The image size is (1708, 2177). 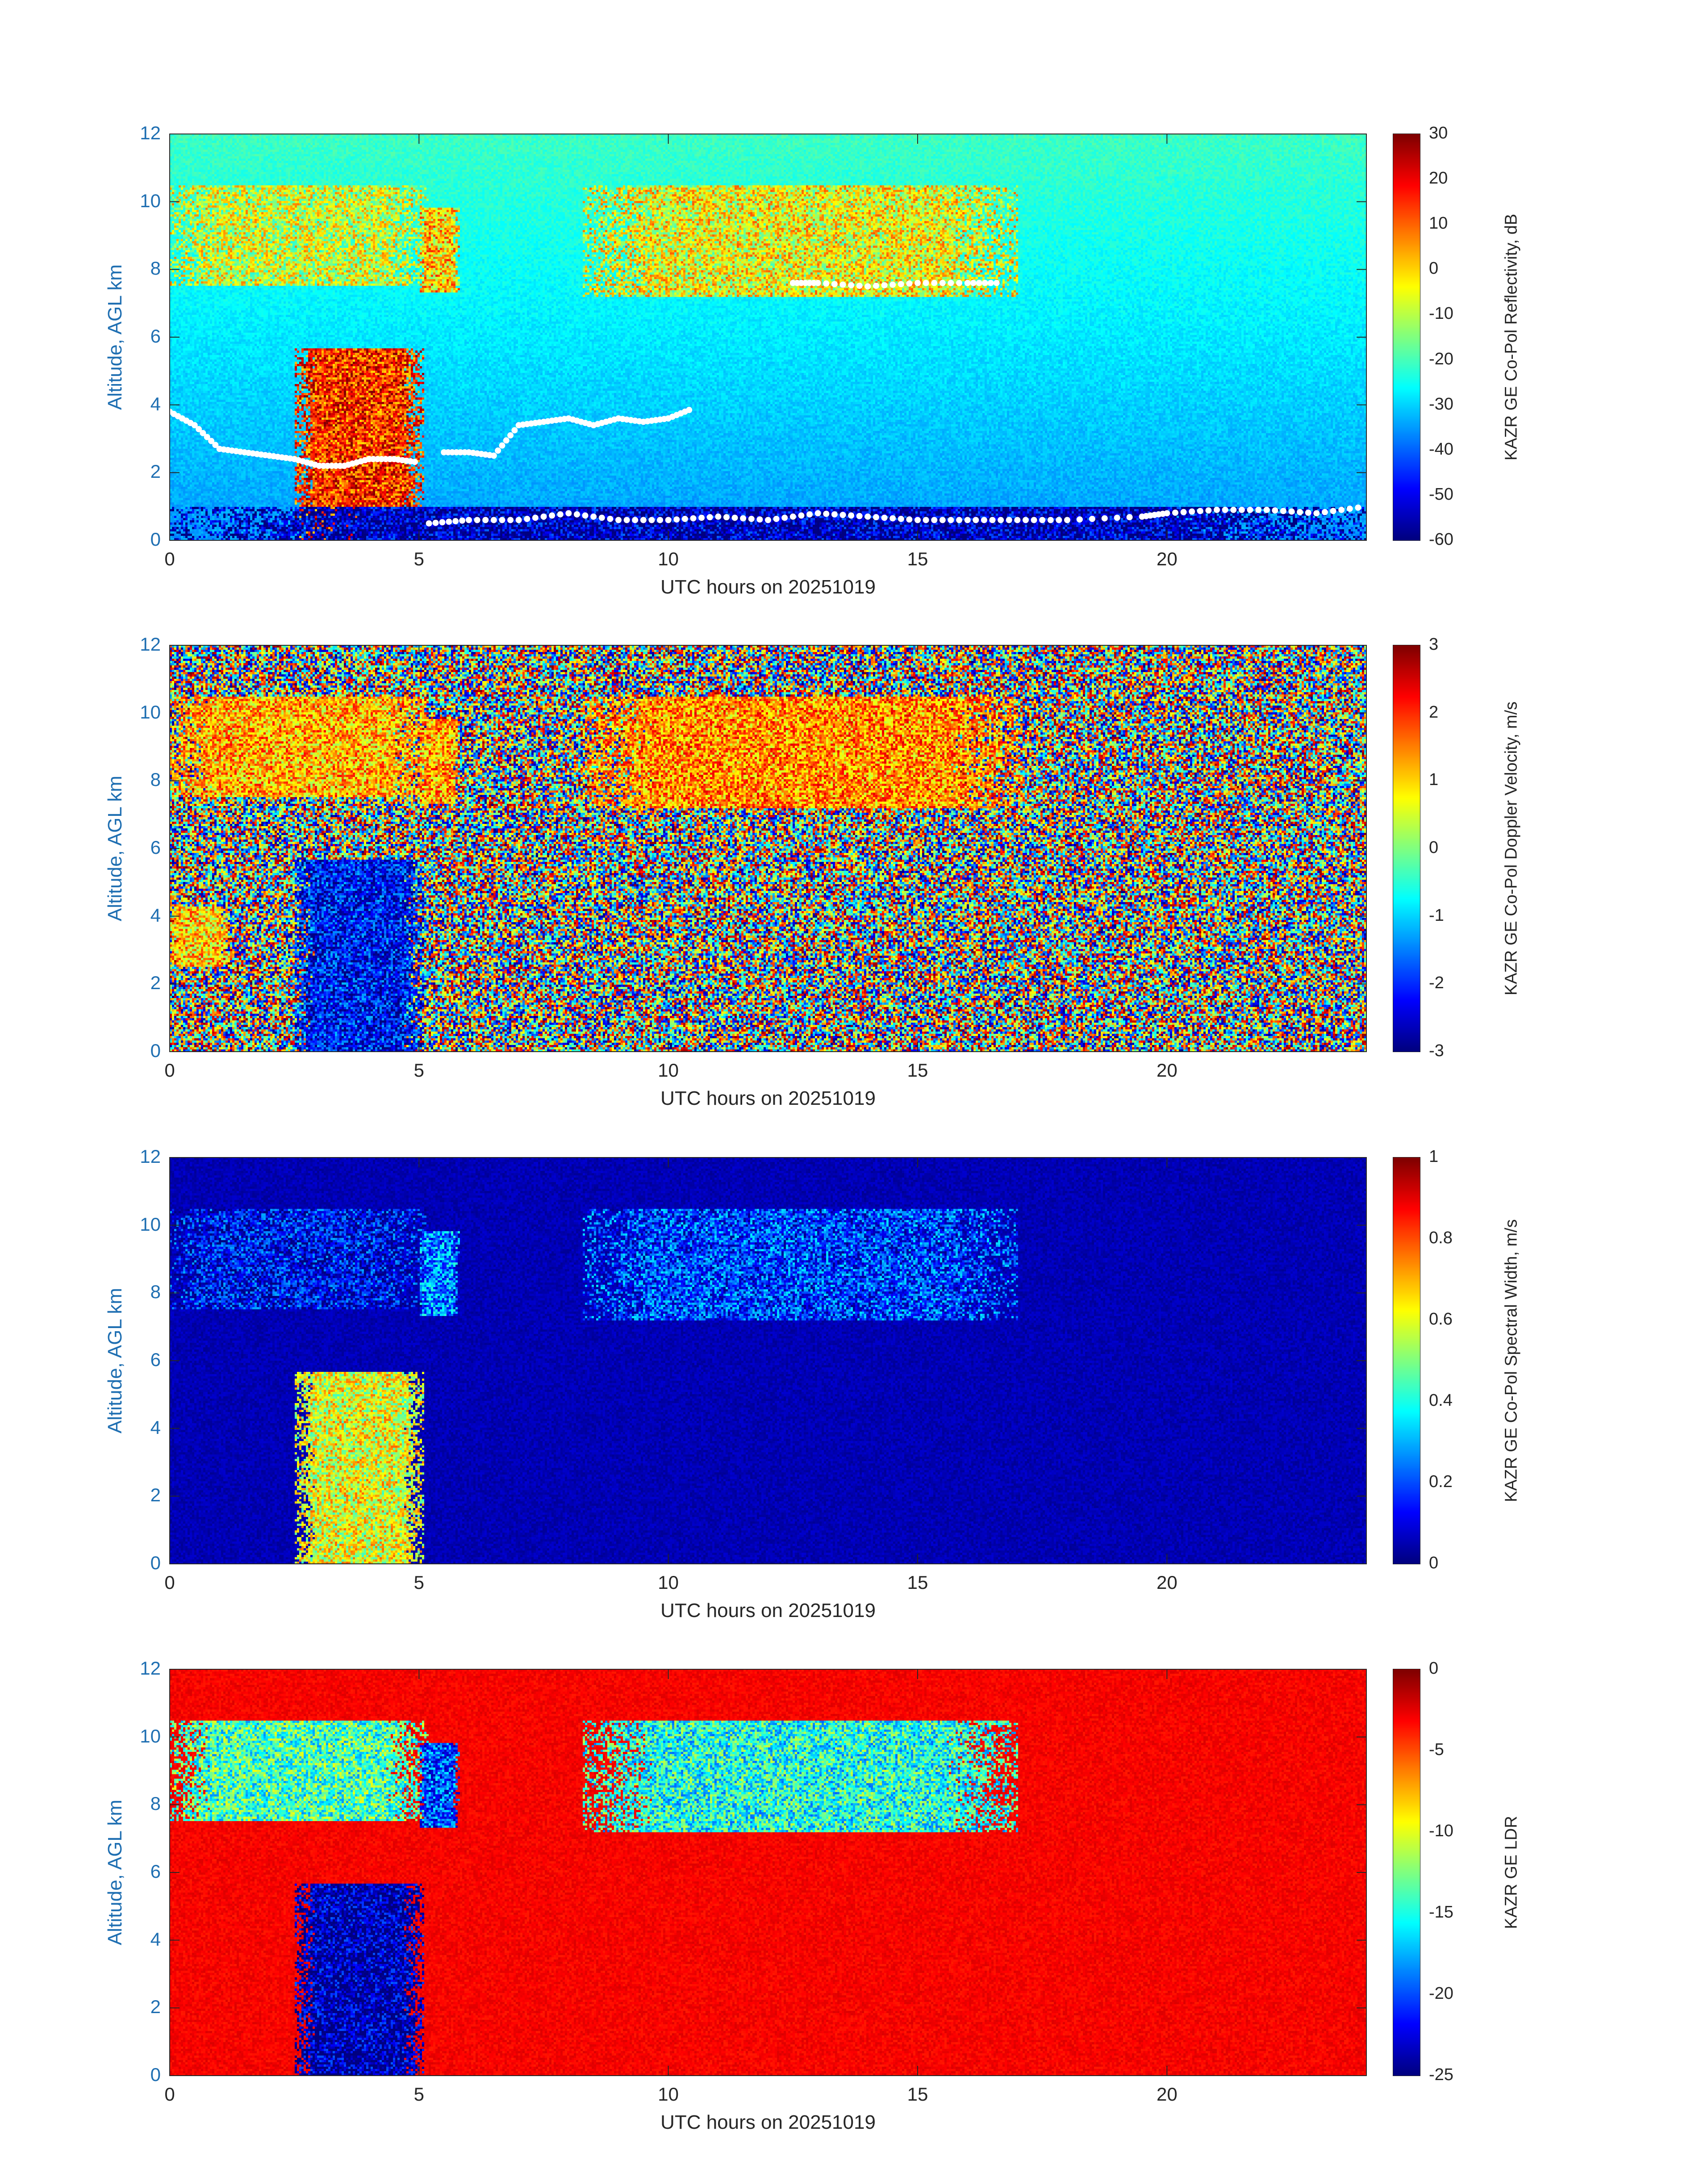 What do you see at coordinates (1434, 268) in the screenshot?
I see `colorbar-tick-label: 0` at bounding box center [1434, 268].